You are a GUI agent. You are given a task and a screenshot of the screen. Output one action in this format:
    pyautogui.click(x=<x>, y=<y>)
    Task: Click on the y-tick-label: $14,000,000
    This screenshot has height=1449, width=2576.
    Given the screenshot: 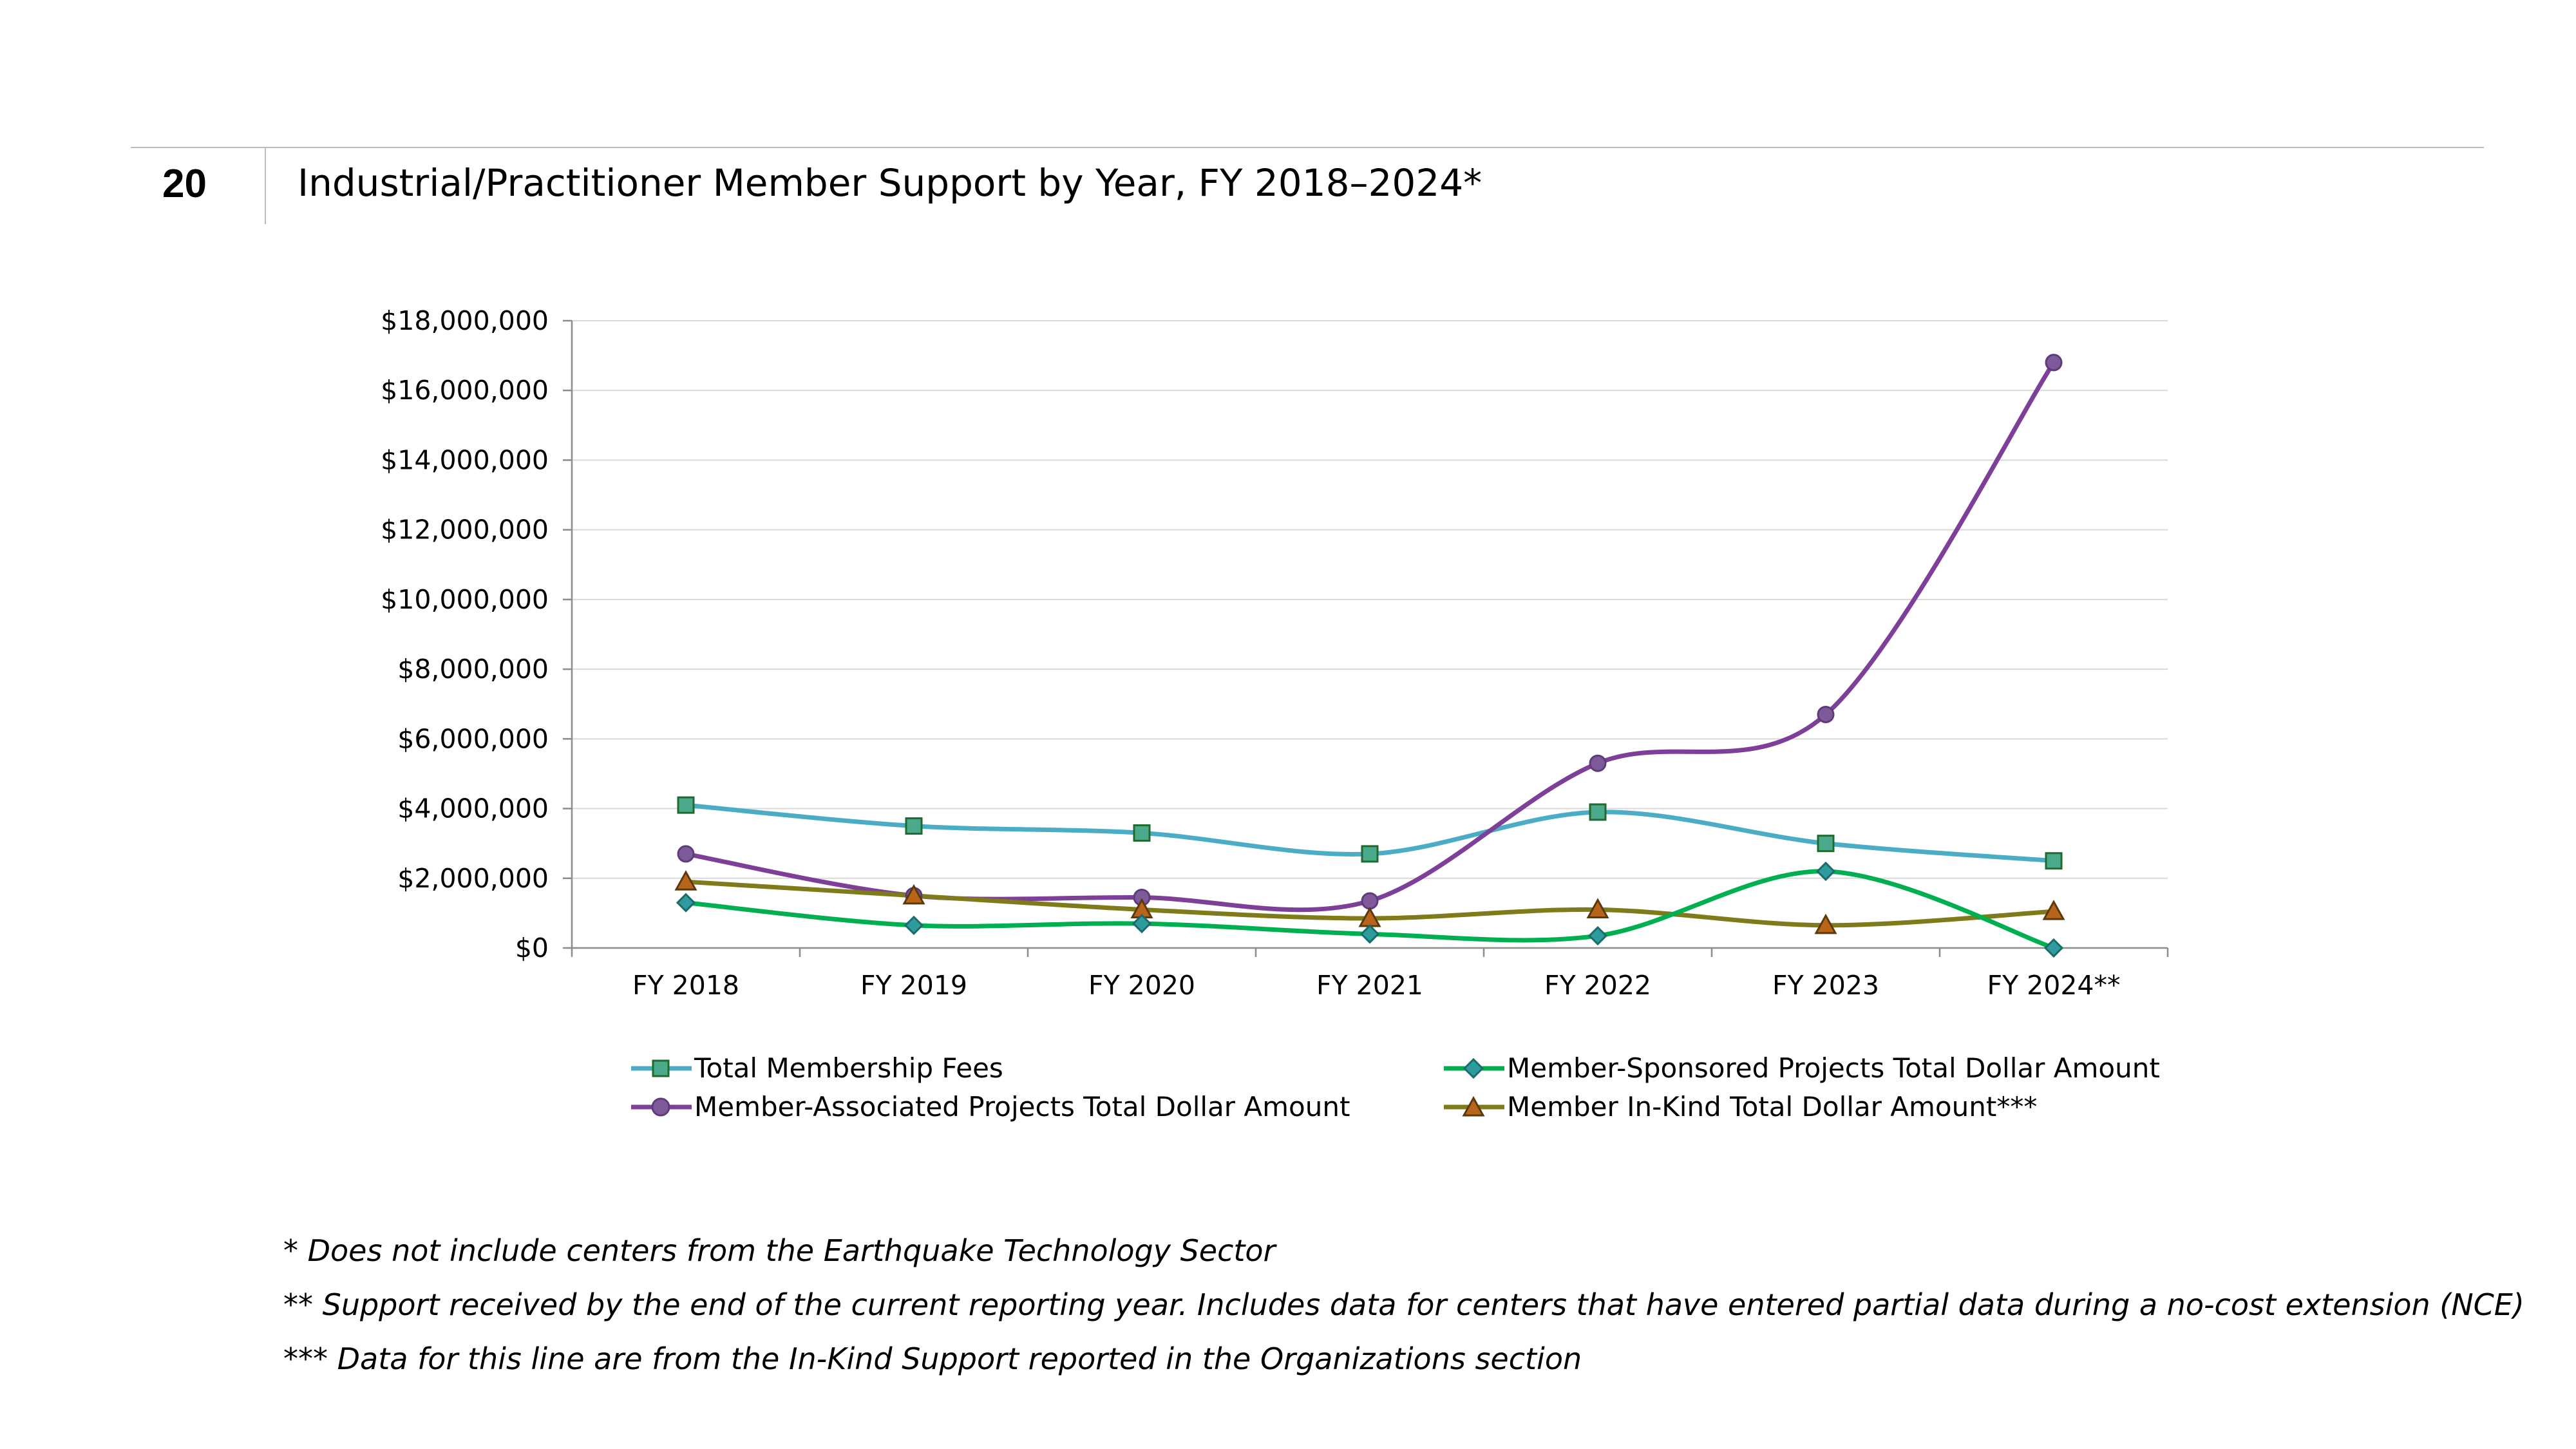 What is the action you would take?
    pyautogui.click(x=465, y=460)
    